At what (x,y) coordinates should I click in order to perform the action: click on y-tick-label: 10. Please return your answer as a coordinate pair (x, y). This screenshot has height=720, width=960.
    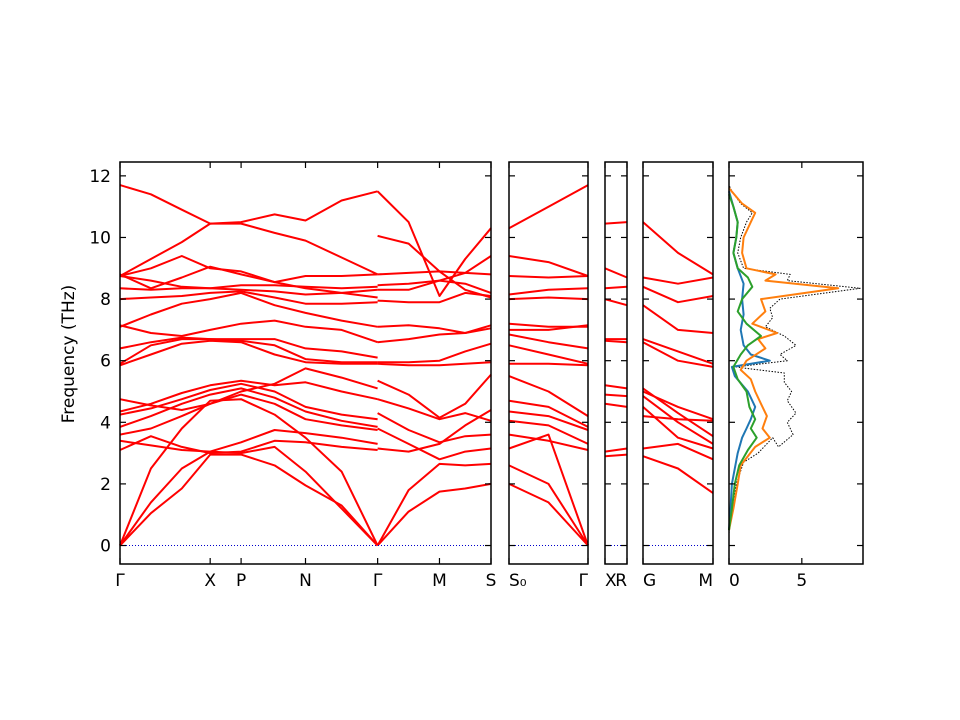
    Looking at the image, I should click on (100, 238).